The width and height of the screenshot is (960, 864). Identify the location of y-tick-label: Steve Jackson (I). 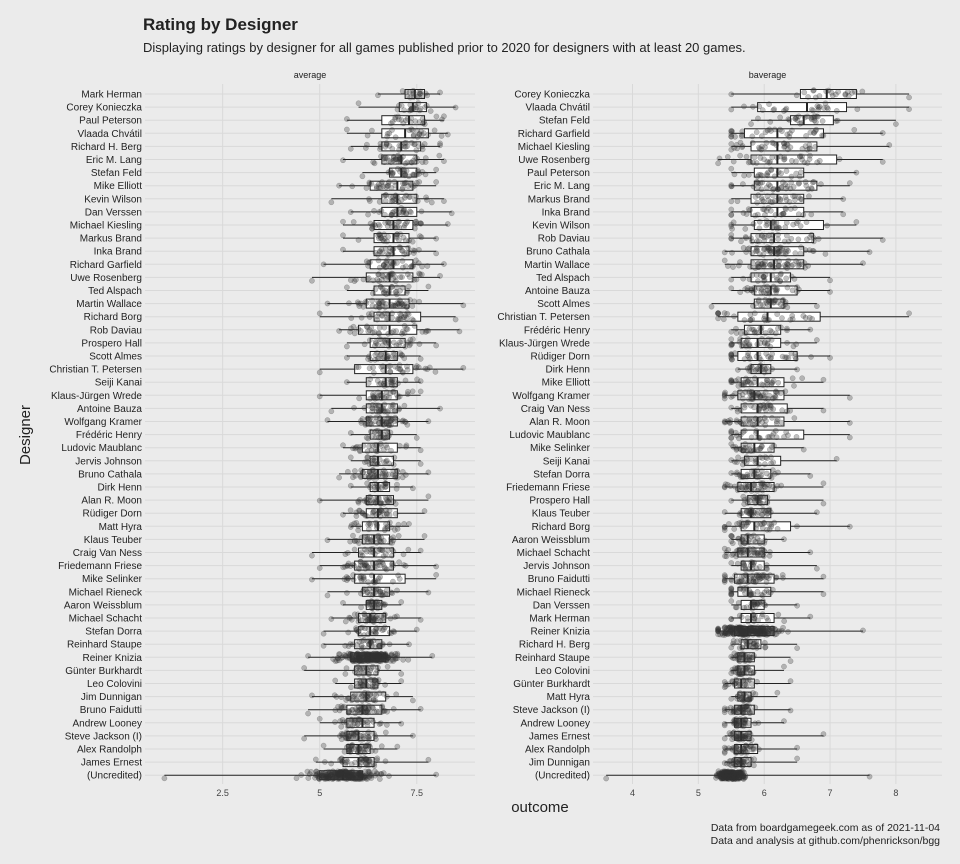
(103, 736).